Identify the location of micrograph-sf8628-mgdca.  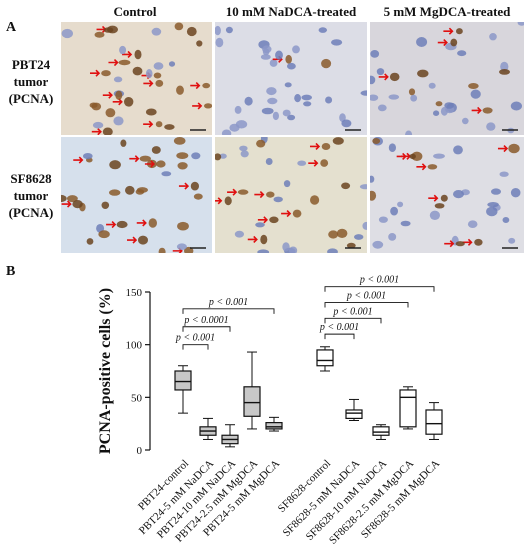
(447, 195).